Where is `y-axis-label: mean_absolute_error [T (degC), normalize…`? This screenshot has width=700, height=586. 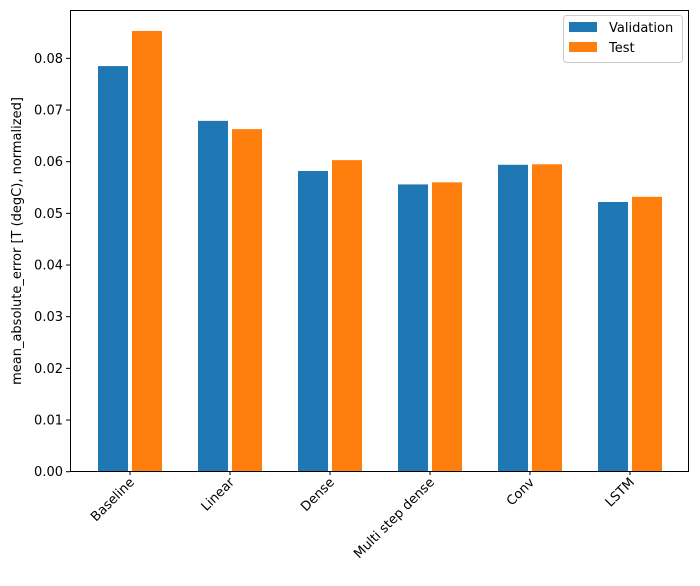
y-axis-label: mean_absolute_error [T (degC), normalize… is located at coordinates (17, 241).